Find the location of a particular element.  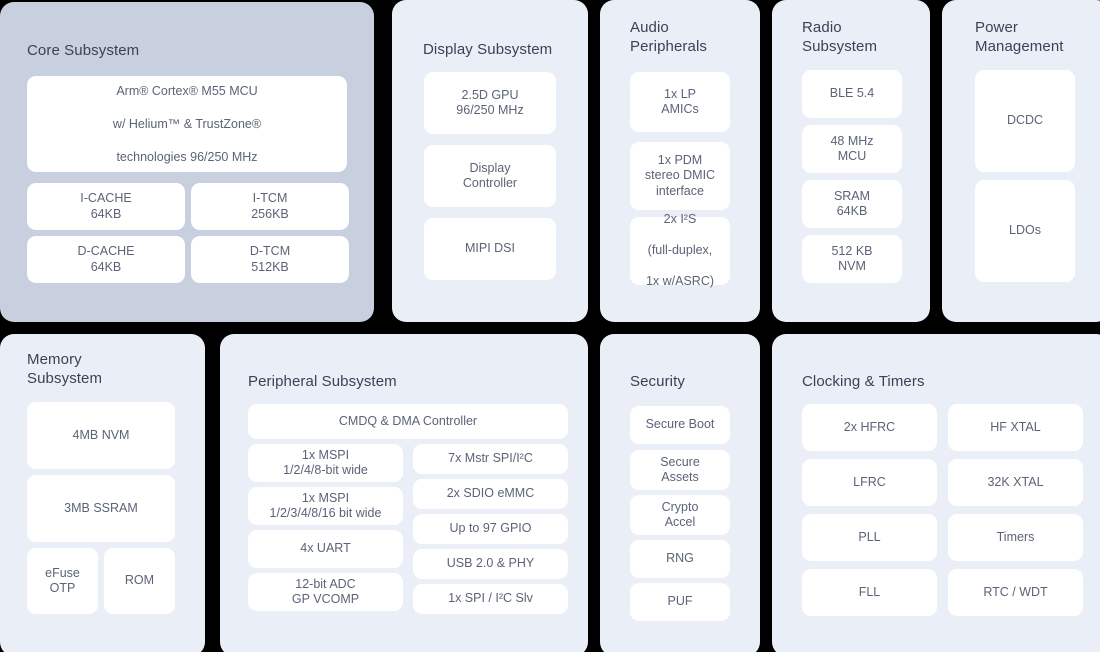

panel-title-display-subsystem: Display Subsystem is located at coordinates (488, 49).